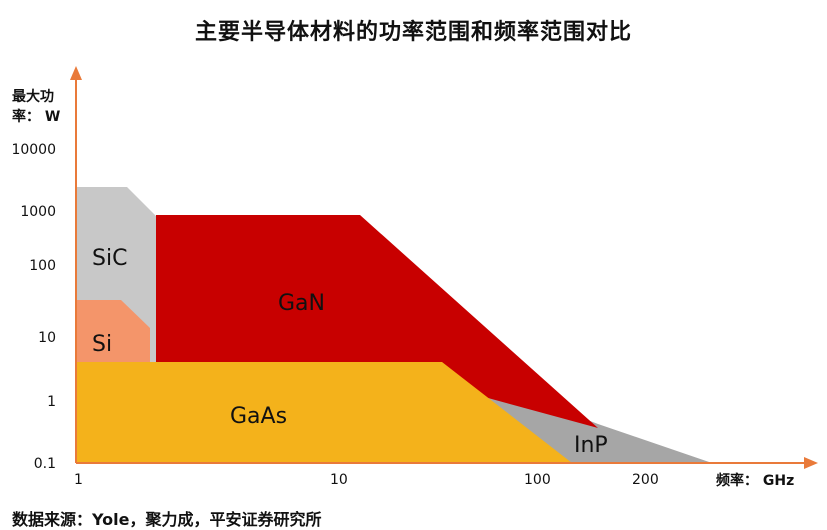 This screenshot has width=827, height=530. I want to click on label-gaas: GaAs, so click(258, 416).